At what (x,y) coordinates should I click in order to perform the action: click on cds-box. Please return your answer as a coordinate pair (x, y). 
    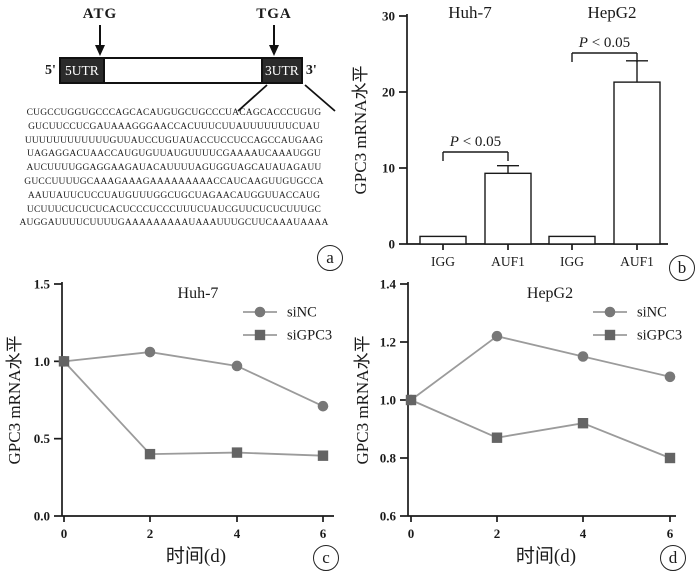
    Looking at the image, I should click on (182, 70).